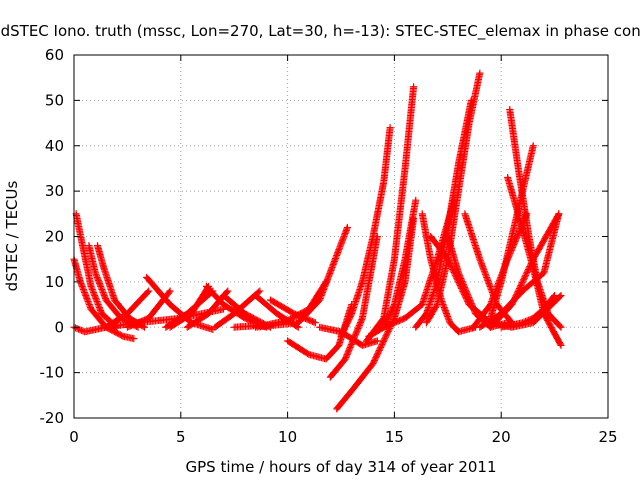  I want to click on x-tick-label: 20, so click(501, 437).